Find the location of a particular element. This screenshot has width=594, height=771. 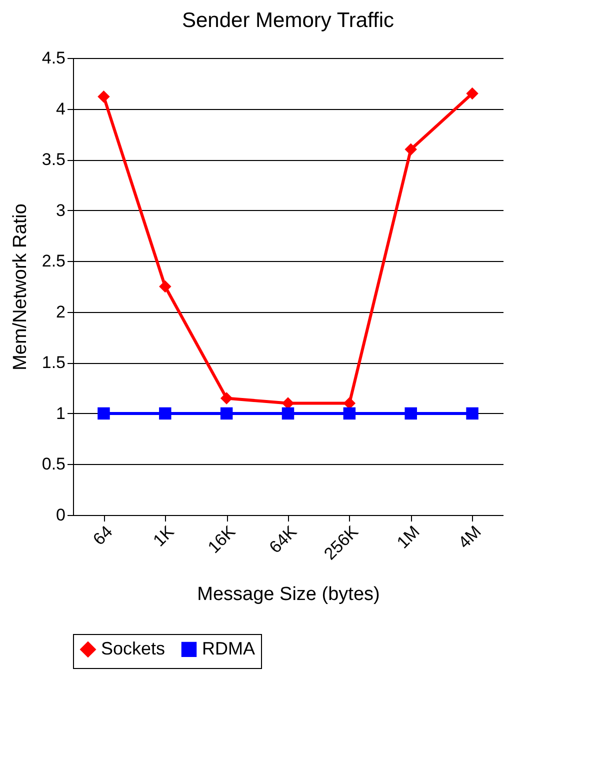

y-tick-label: 1 is located at coordinates (61, 413).